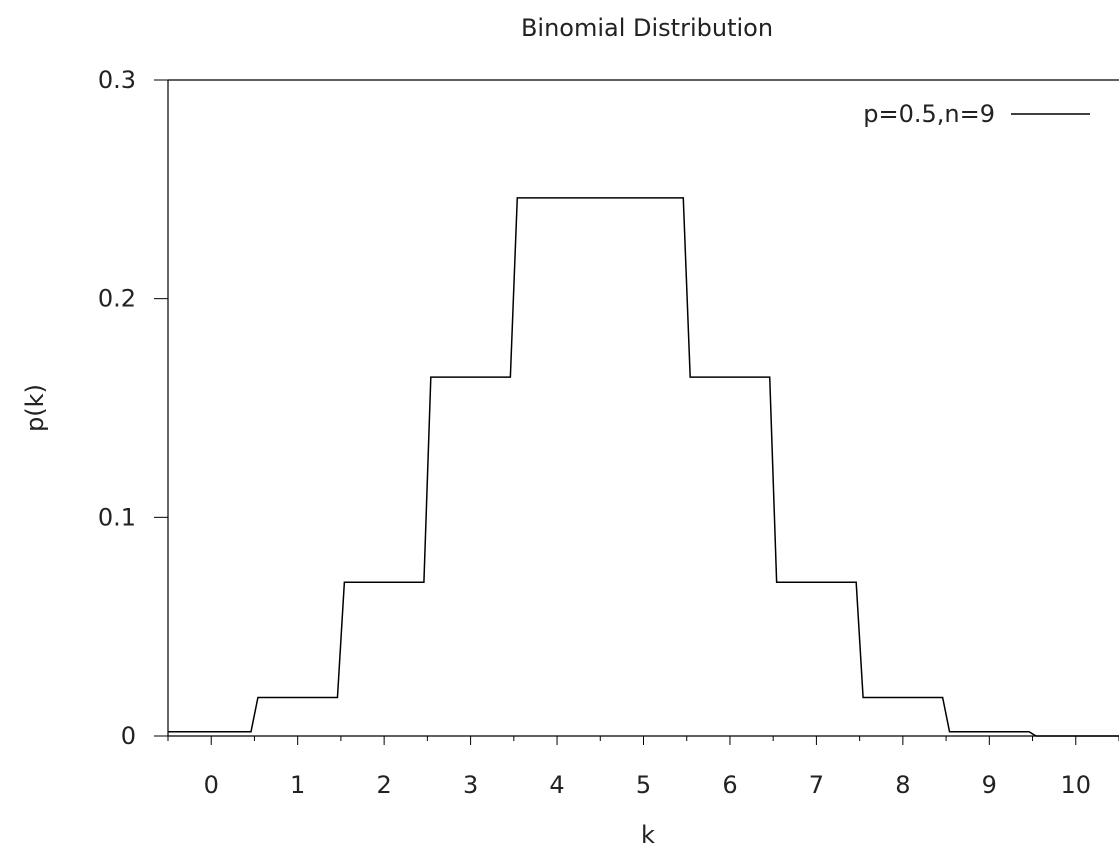 Image resolution: width=1119 pixels, height=849 pixels. What do you see at coordinates (35, 408) in the screenshot?
I see `y-axis-label: p(k)` at bounding box center [35, 408].